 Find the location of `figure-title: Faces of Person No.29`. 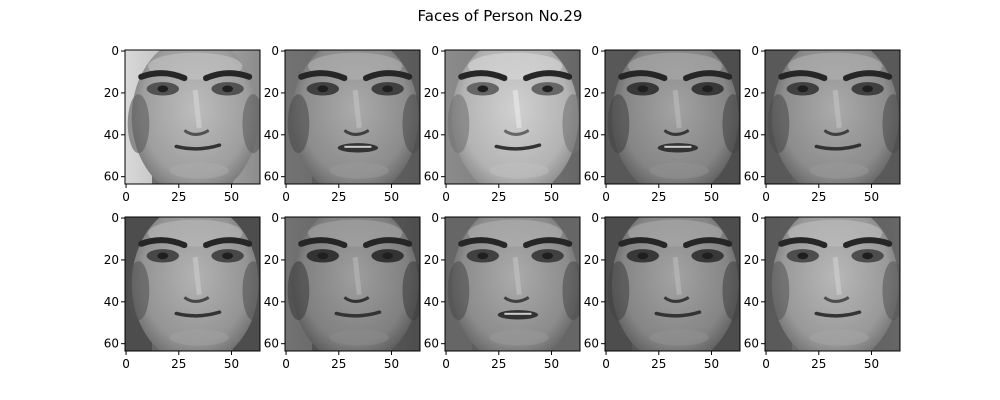

figure-title: Faces of Person No.29 is located at coordinates (500, 16).